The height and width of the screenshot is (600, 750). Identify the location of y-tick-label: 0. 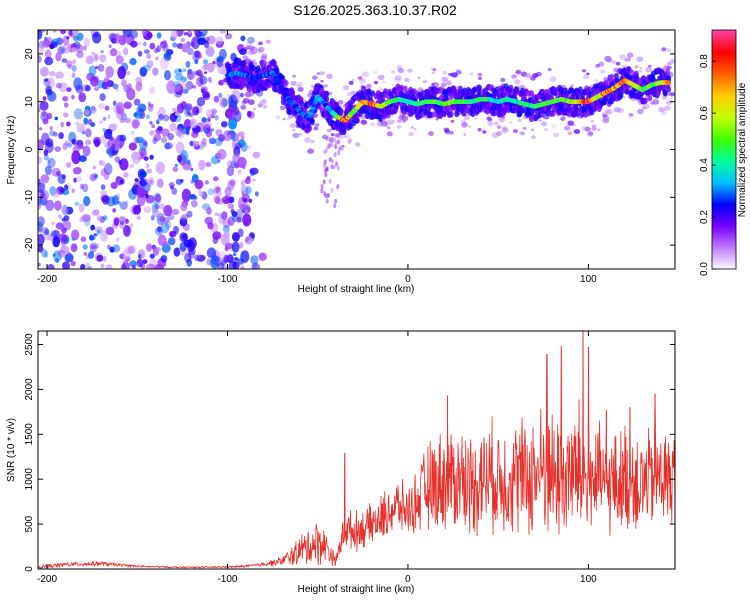
(29, 569).